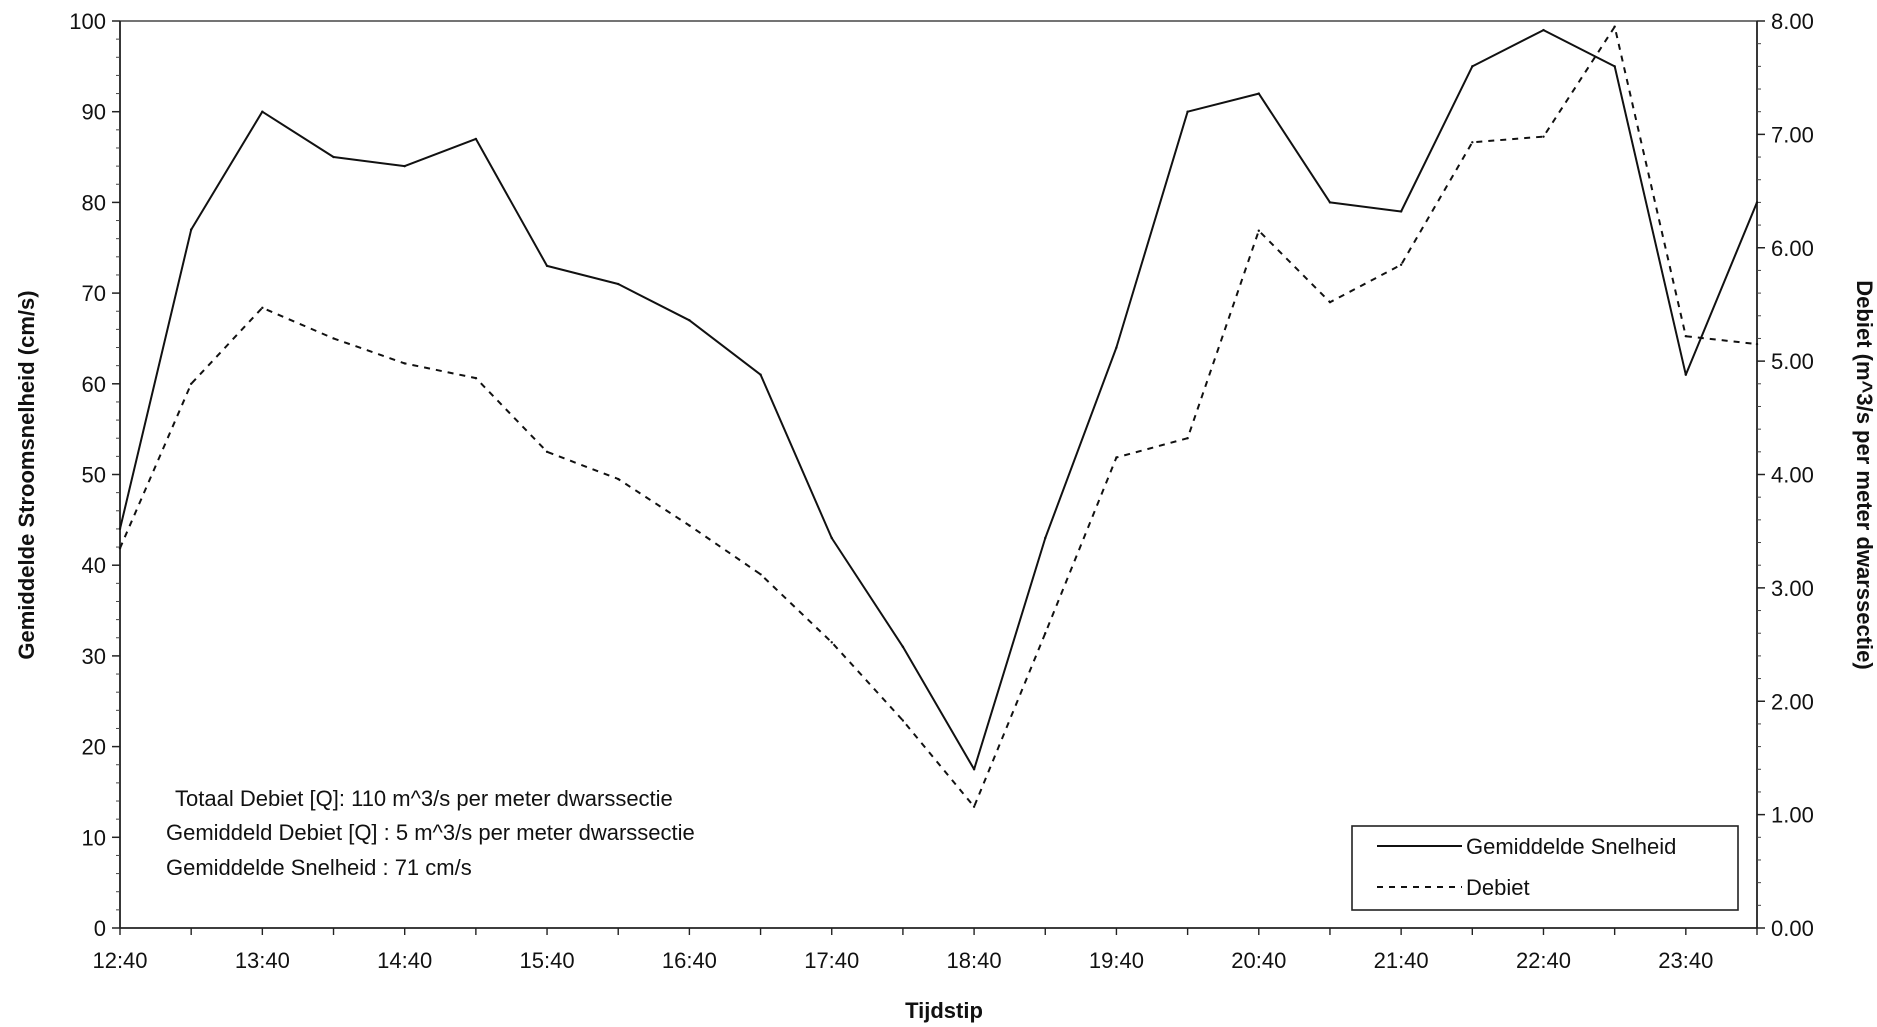 Image resolution: width=1877 pixels, height=1027 pixels. Describe the element at coordinates (94, 112) in the screenshot. I see `y-tick-label: 90` at that location.